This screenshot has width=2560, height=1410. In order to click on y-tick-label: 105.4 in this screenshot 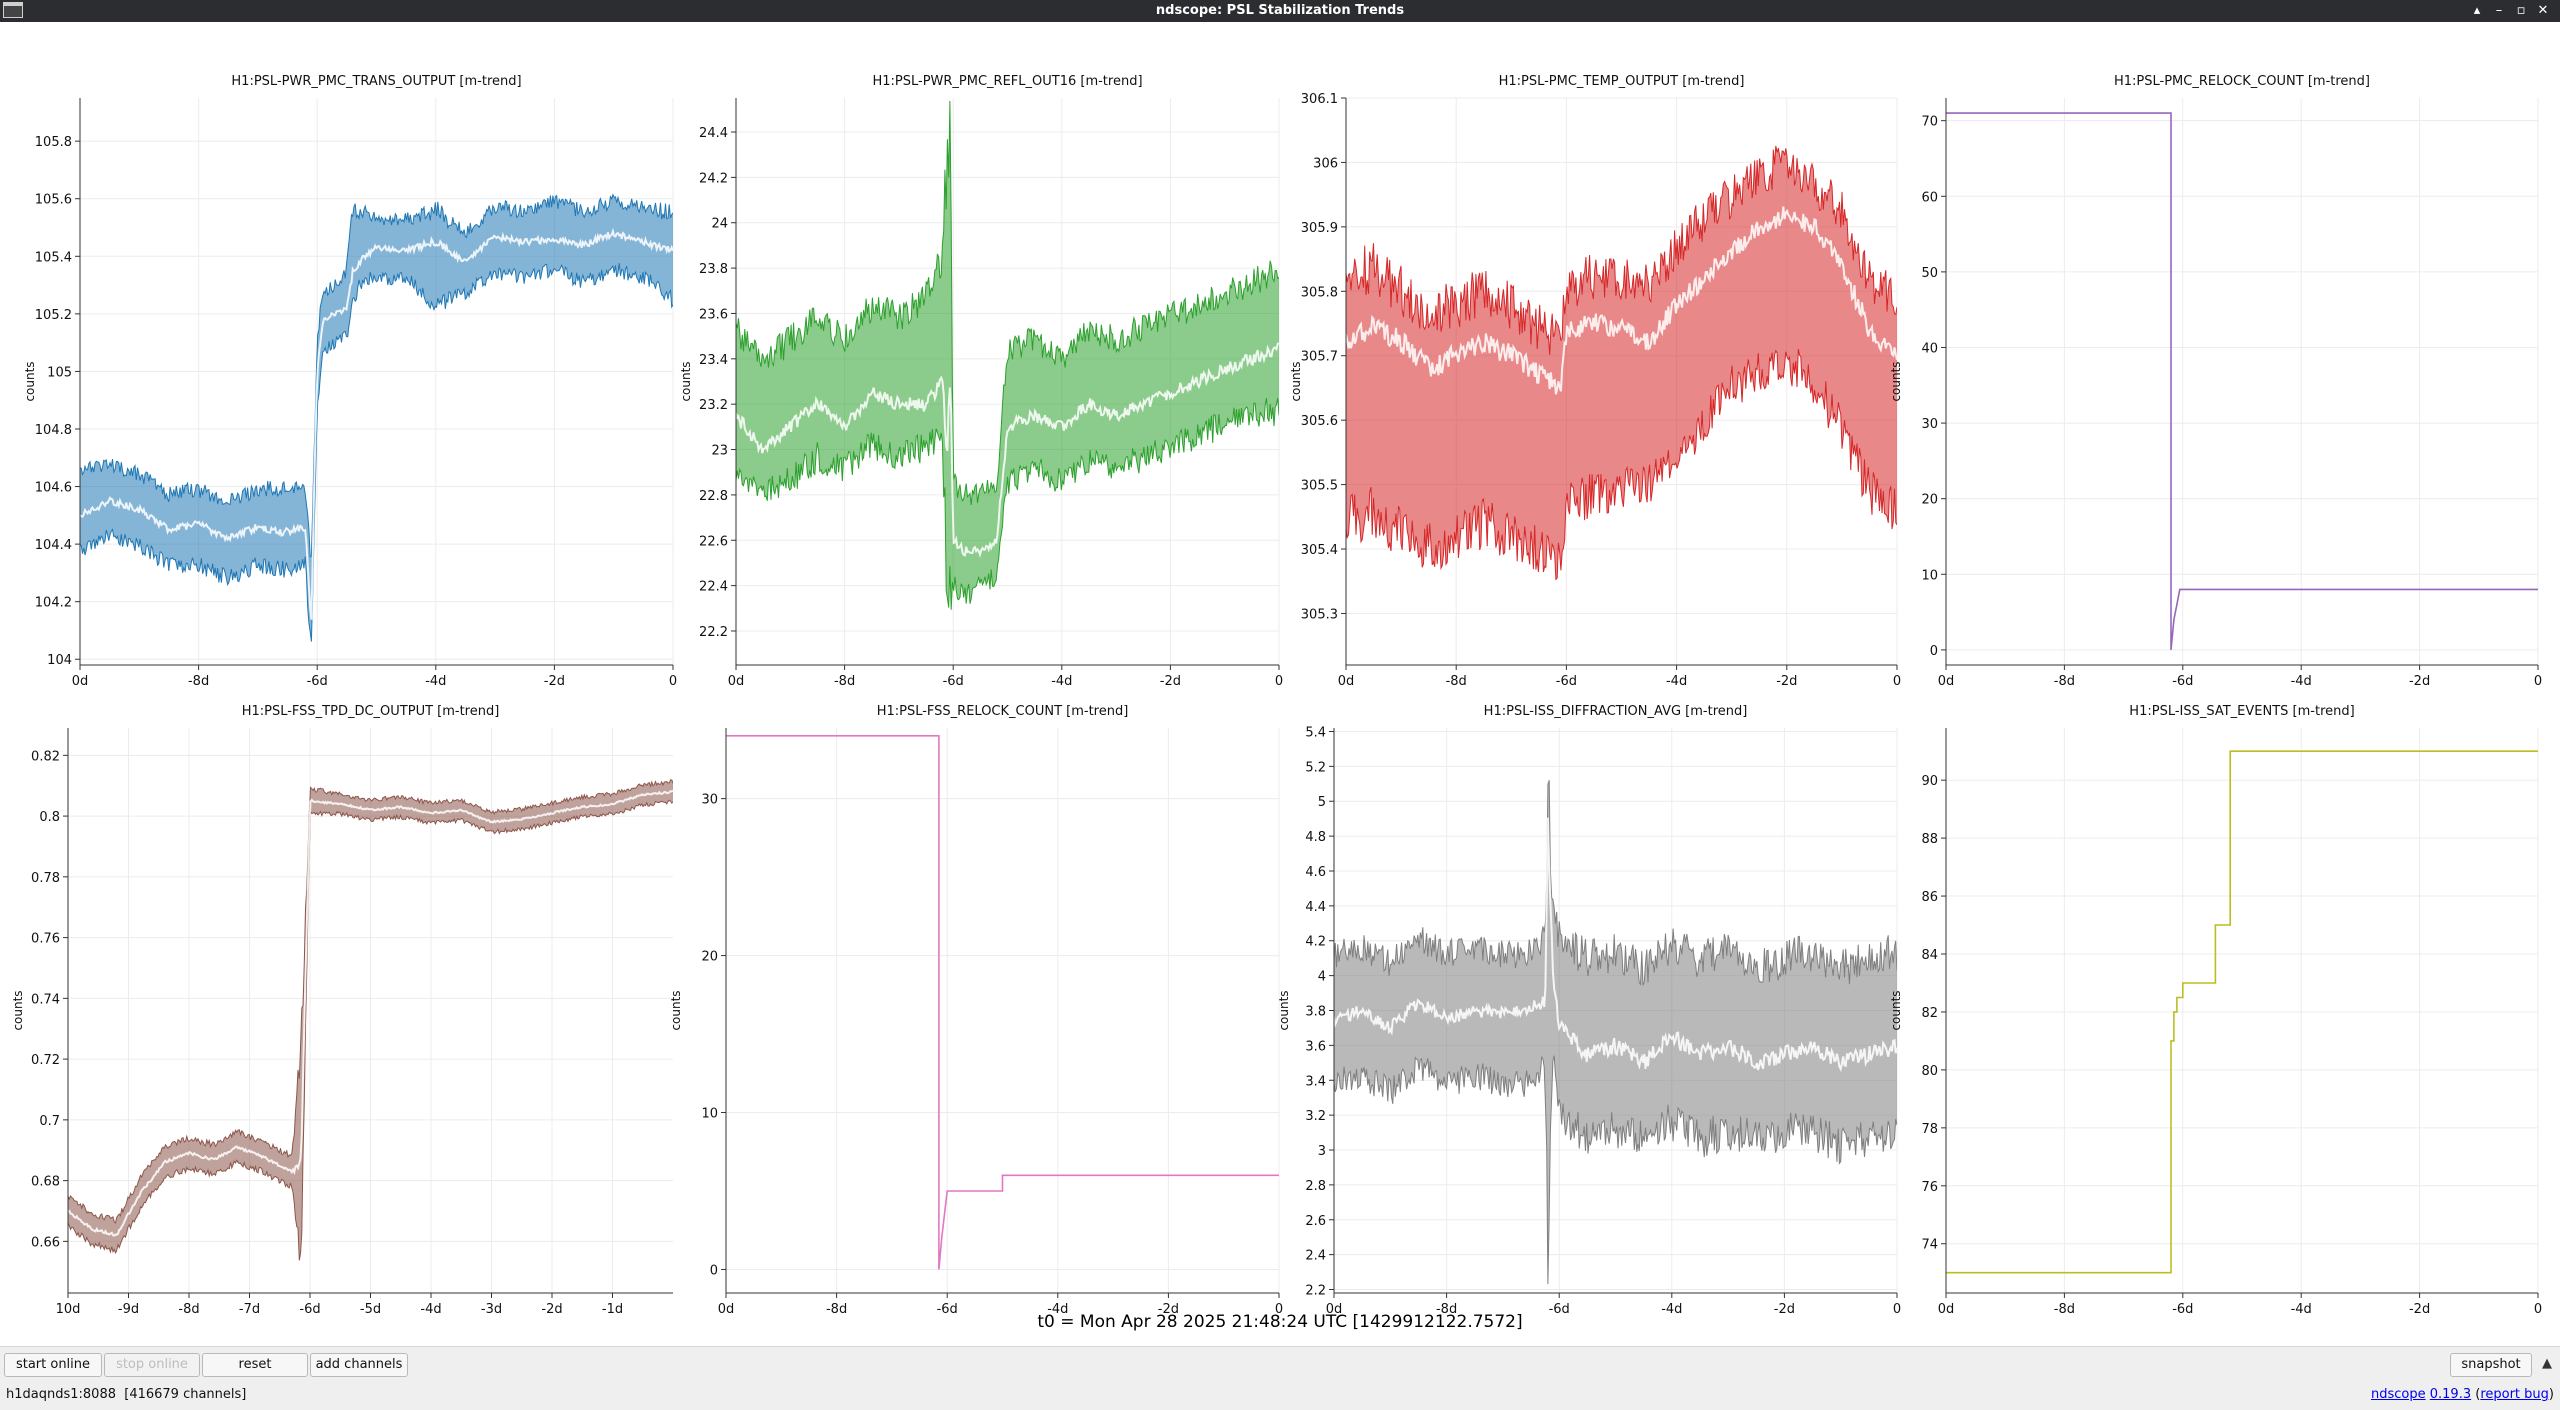, I will do `click(53, 257)`.